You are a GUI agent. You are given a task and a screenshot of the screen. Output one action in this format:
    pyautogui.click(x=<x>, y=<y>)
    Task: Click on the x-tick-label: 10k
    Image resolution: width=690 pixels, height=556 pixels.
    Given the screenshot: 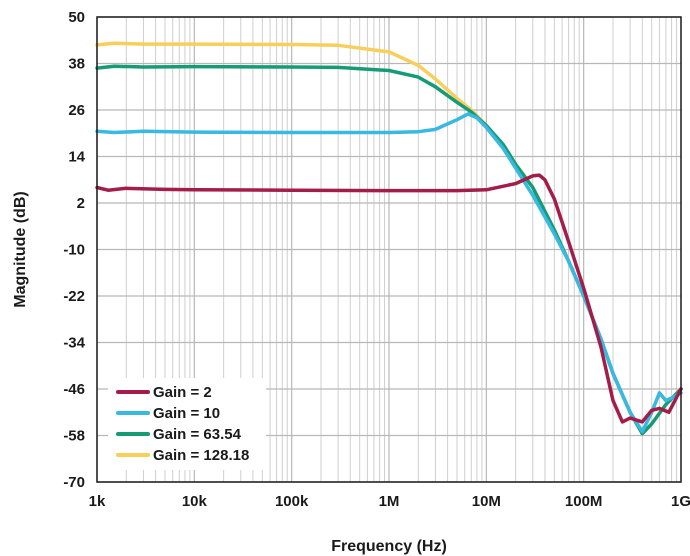 What is the action you would take?
    pyautogui.click(x=195, y=501)
    